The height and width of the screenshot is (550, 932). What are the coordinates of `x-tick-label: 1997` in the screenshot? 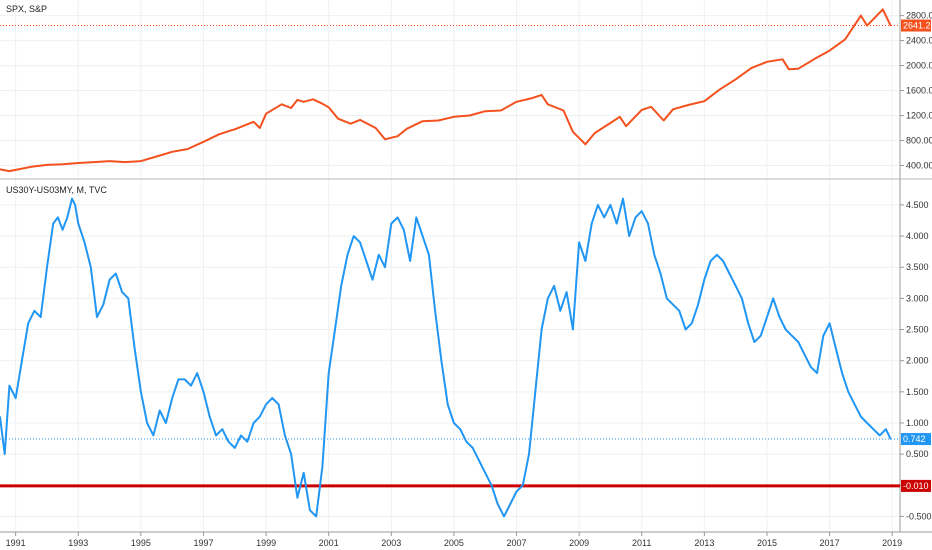 It's located at (203, 543).